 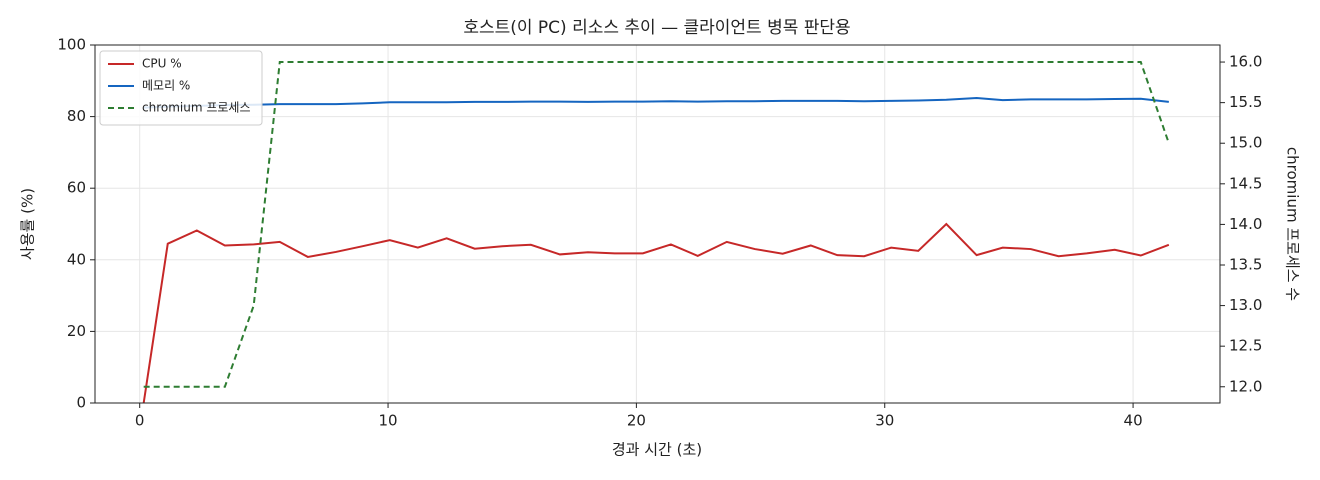 What do you see at coordinates (1293, 224) in the screenshot?
I see `y2-axis-label: chromium 프로세스 수` at bounding box center [1293, 224].